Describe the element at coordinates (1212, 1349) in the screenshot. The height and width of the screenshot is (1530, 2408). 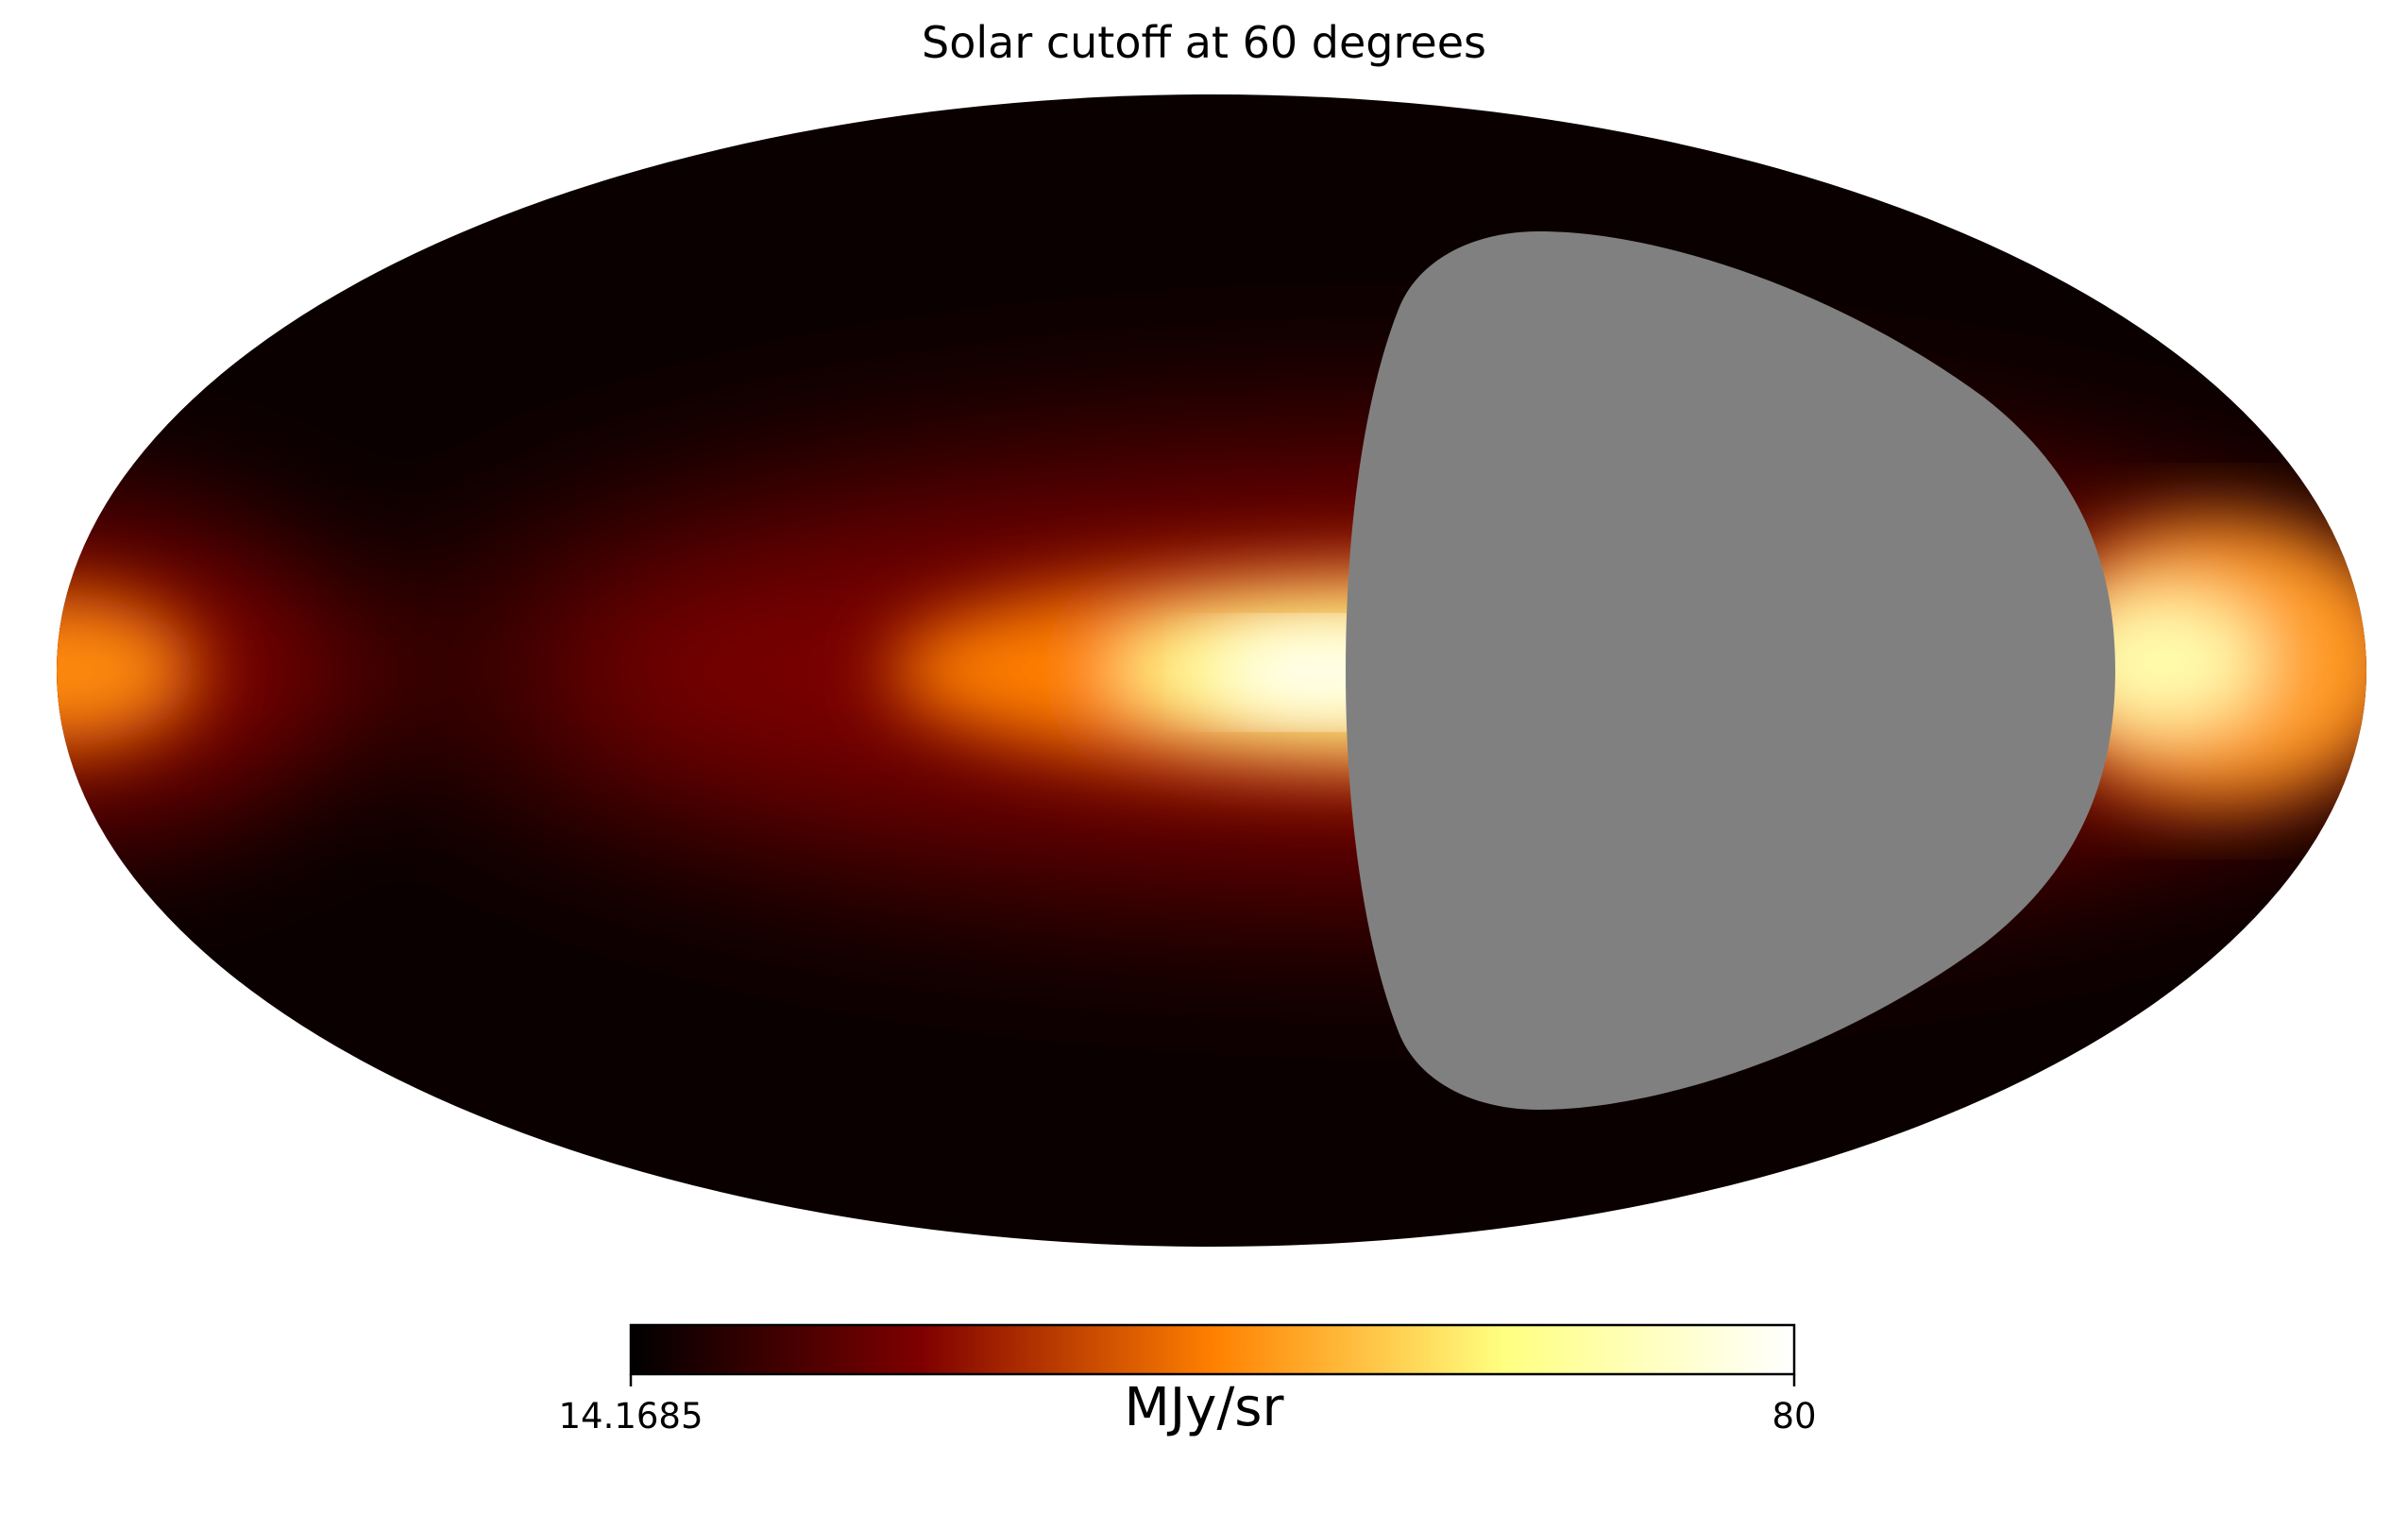
I see `colorbar-gradient` at that location.